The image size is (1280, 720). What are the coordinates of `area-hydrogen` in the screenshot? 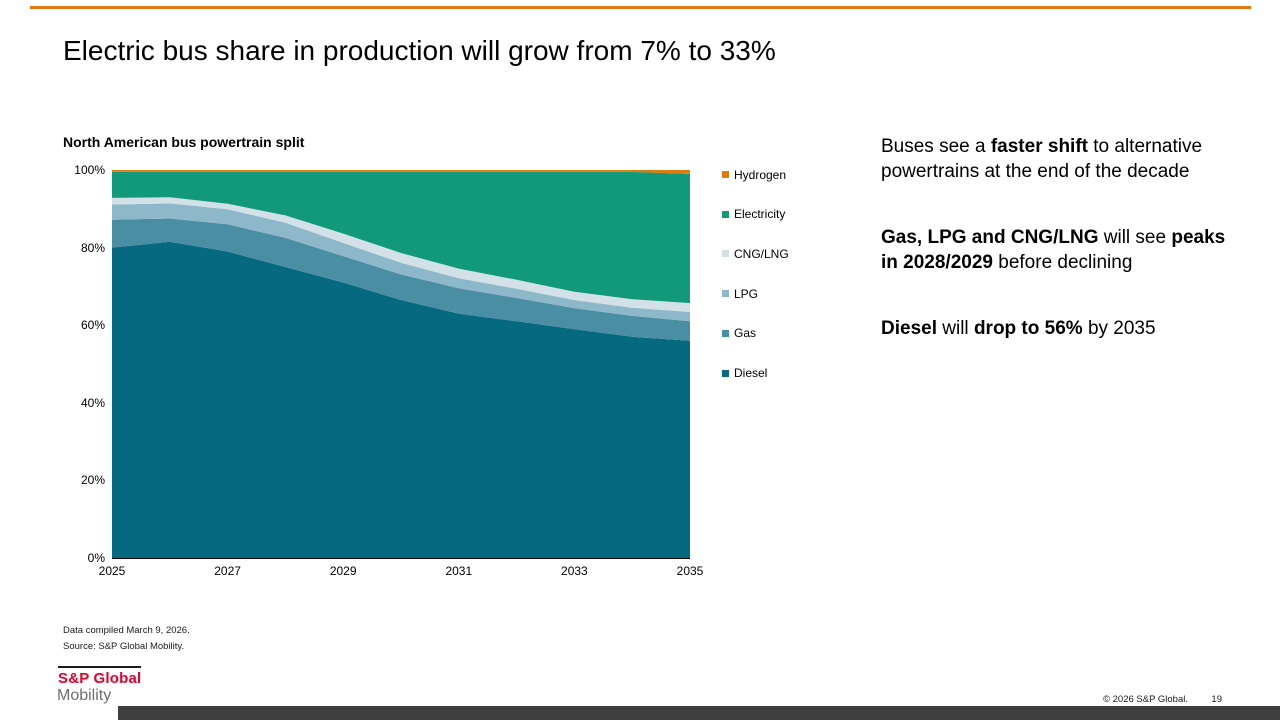 It's located at (401, 172).